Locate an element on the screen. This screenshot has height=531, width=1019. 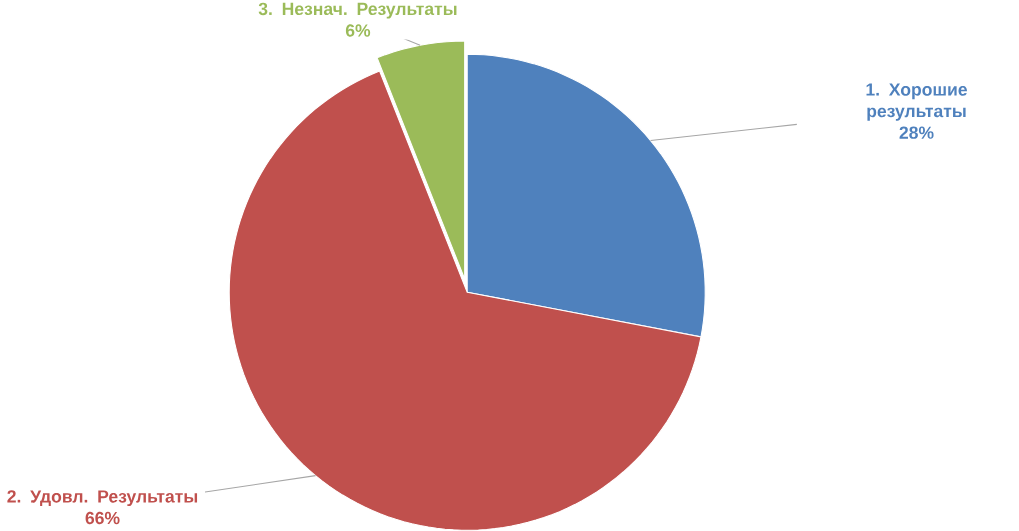
slice-label: 1. Хорошие результаты is located at coordinates (916, 102).